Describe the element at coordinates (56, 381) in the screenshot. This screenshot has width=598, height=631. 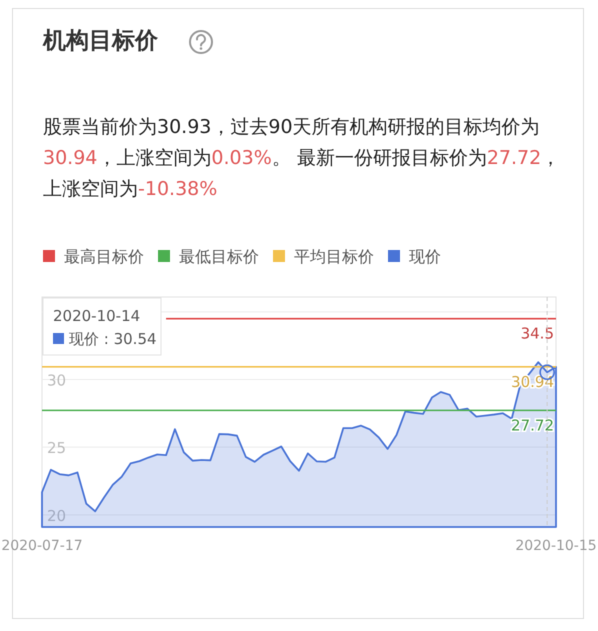
I see `y-tick-label: 30` at that location.